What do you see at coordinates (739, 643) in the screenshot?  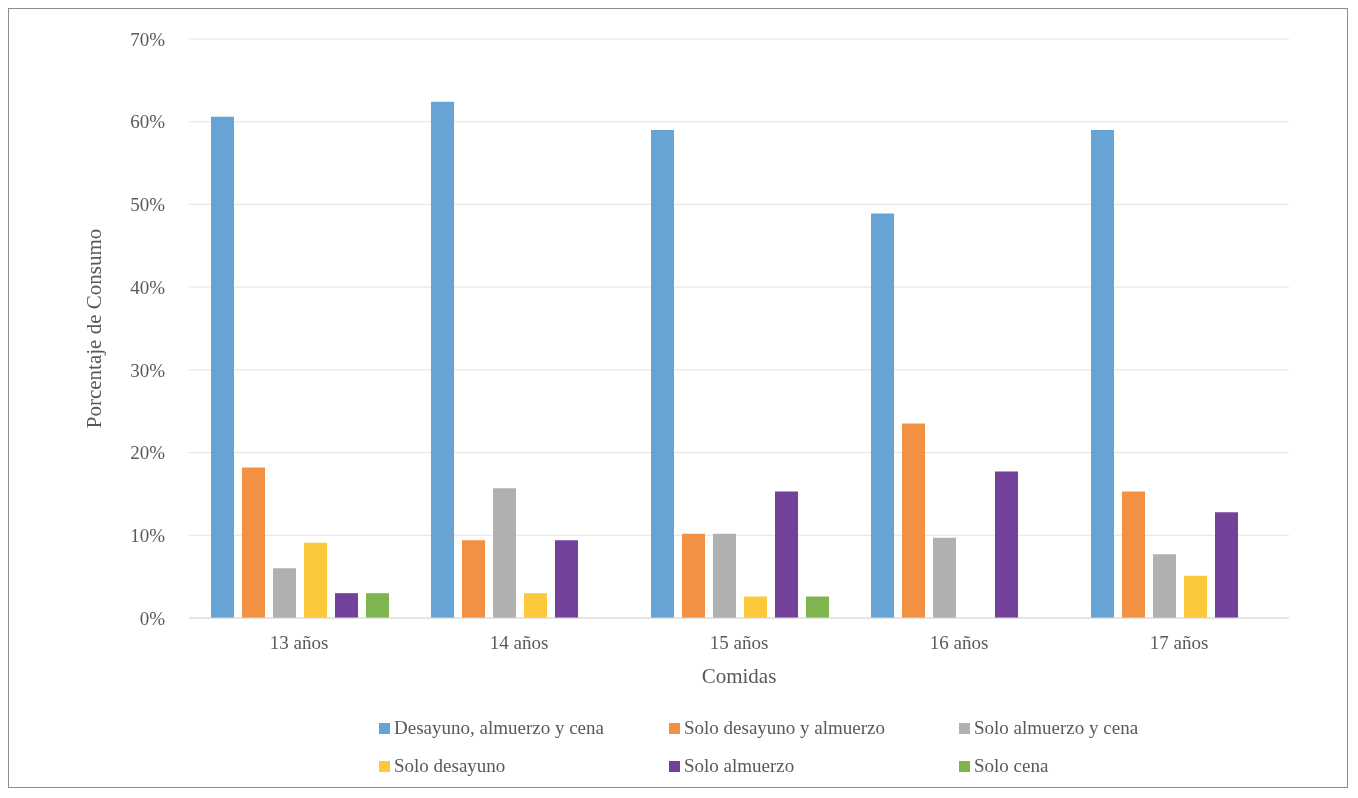 I see `x-tick-label: 15 años` at bounding box center [739, 643].